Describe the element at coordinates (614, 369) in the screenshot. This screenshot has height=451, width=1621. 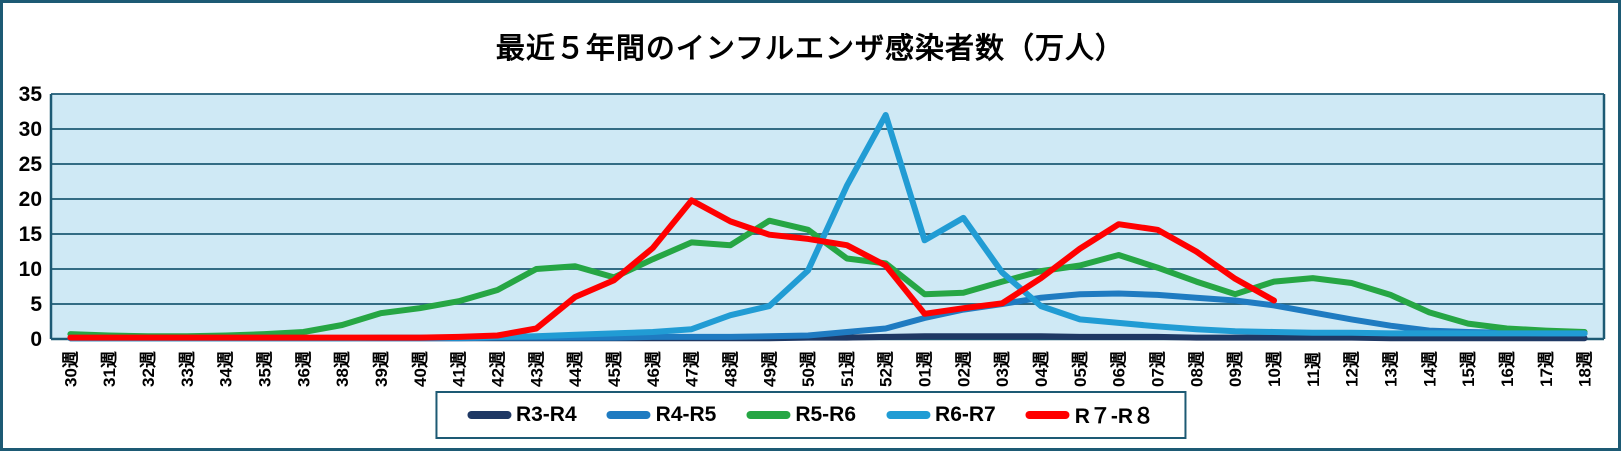
I see `x-axis-label: 45週` at that location.